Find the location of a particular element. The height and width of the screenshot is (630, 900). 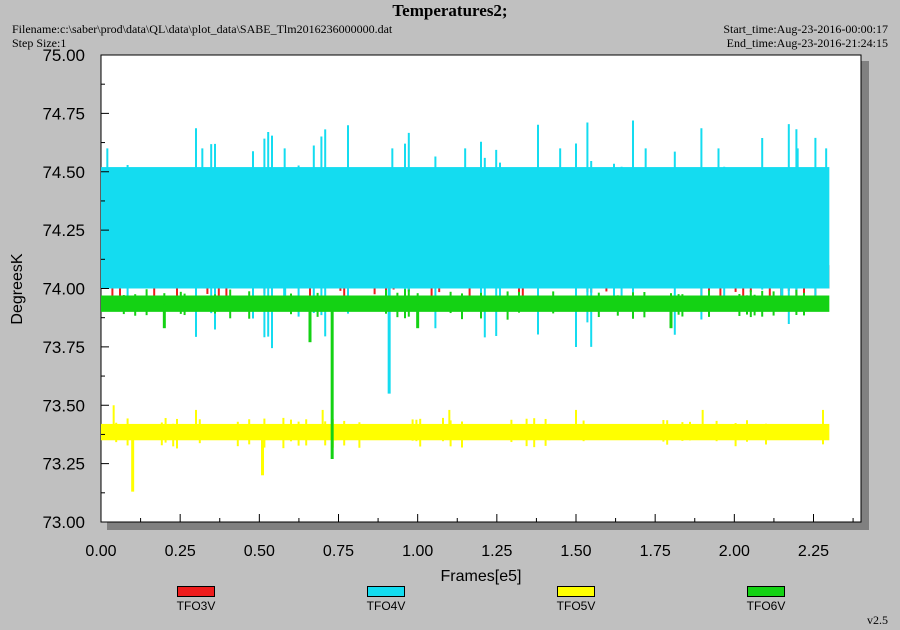

x-tick-label: 1.50 is located at coordinates (575, 551).